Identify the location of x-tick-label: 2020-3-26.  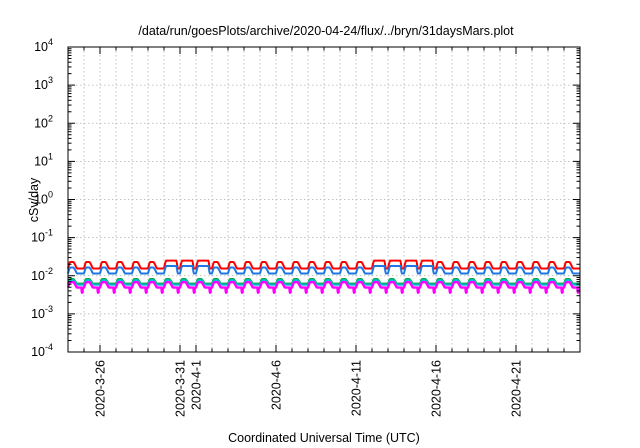
(101, 388).